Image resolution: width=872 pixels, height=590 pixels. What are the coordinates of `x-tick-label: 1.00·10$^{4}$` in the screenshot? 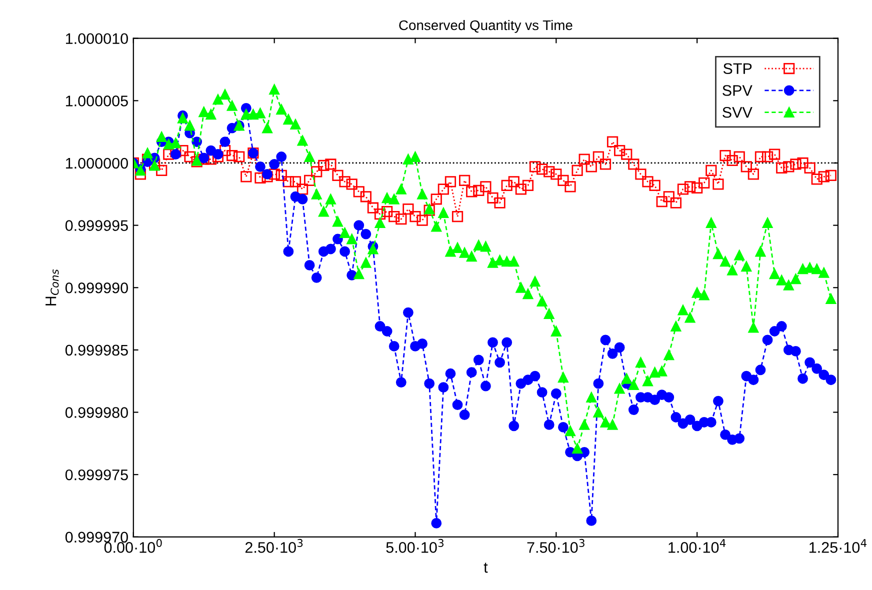 It's located at (697, 546).